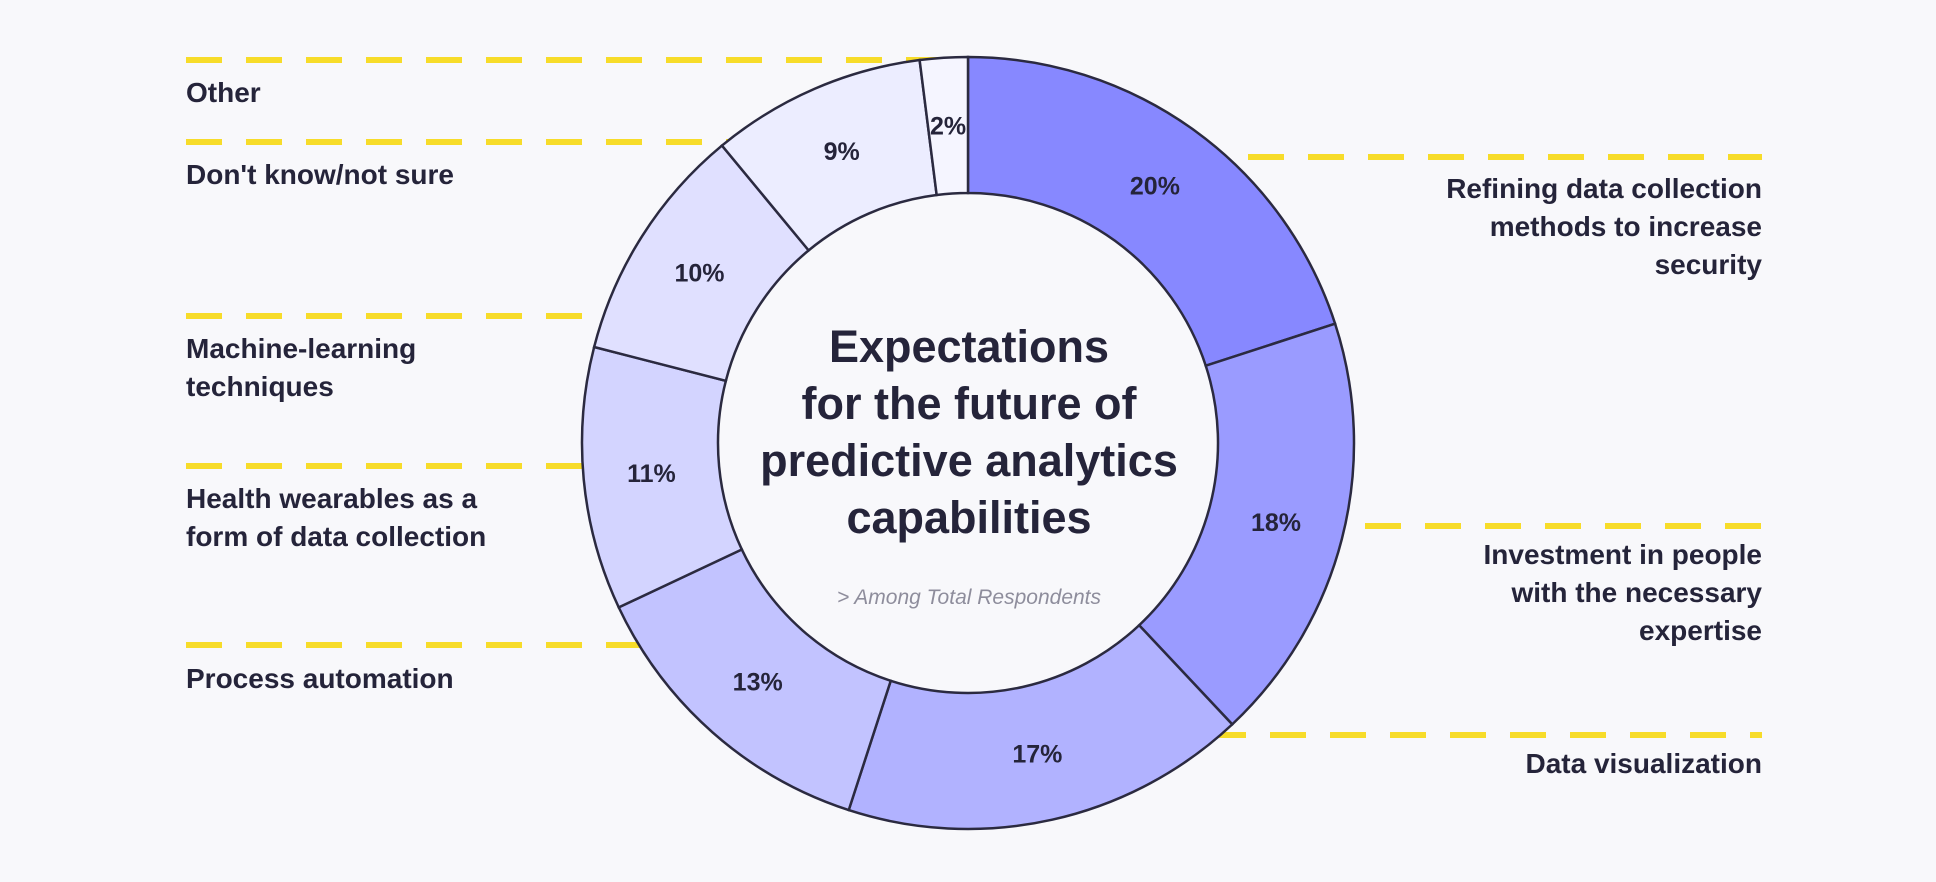 The width and height of the screenshot is (1936, 882). Describe the element at coordinates (320, 678) in the screenshot. I see `legend-label-process-automation: Process automation` at that location.